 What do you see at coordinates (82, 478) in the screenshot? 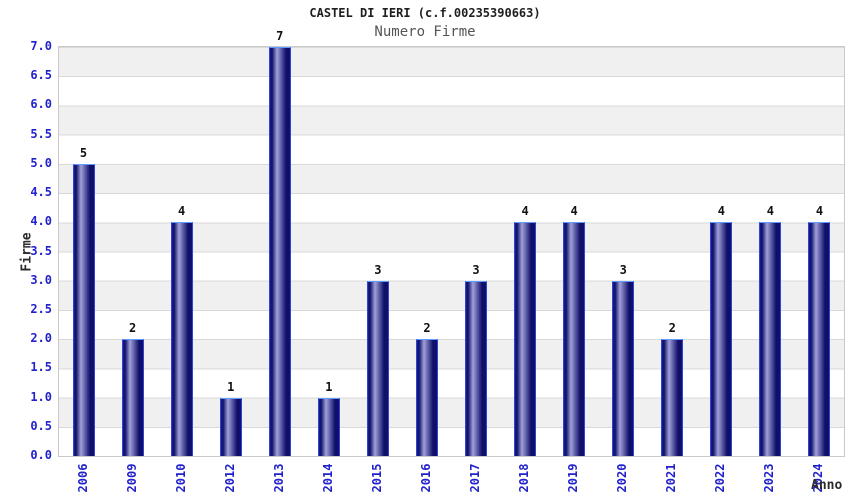
I see `x-tick-label: 2006` at bounding box center [82, 478].